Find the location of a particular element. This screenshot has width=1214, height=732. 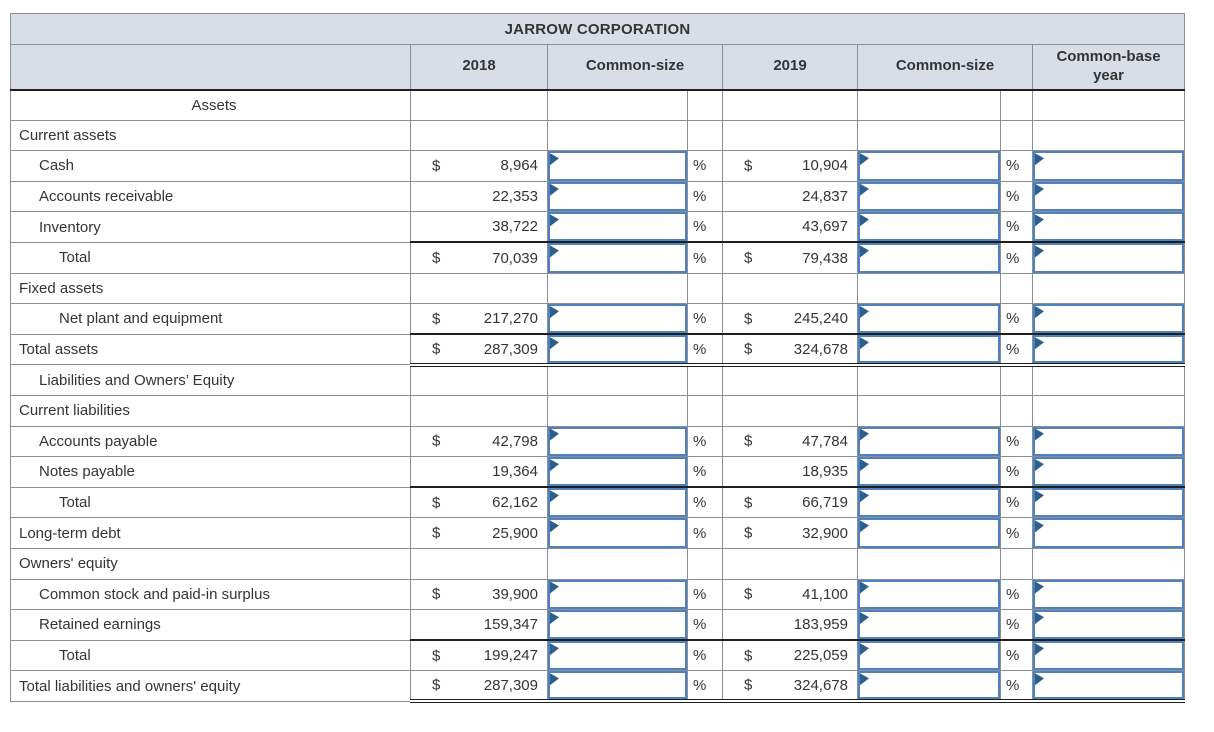

amount-value: 70,039 is located at coordinates (515, 258).